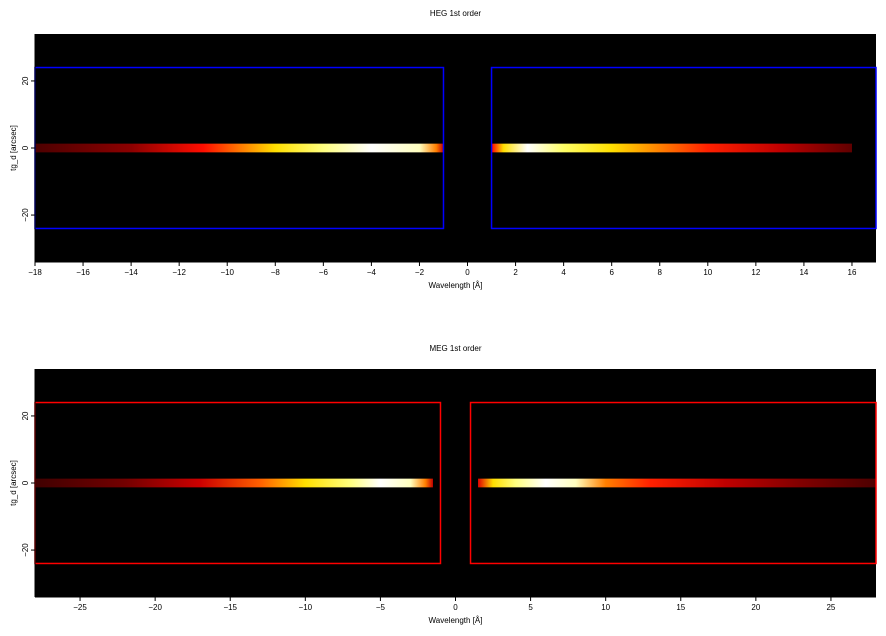  What do you see at coordinates (611, 272) in the screenshot?
I see `x-tick-label: 6` at bounding box center [611, 272].